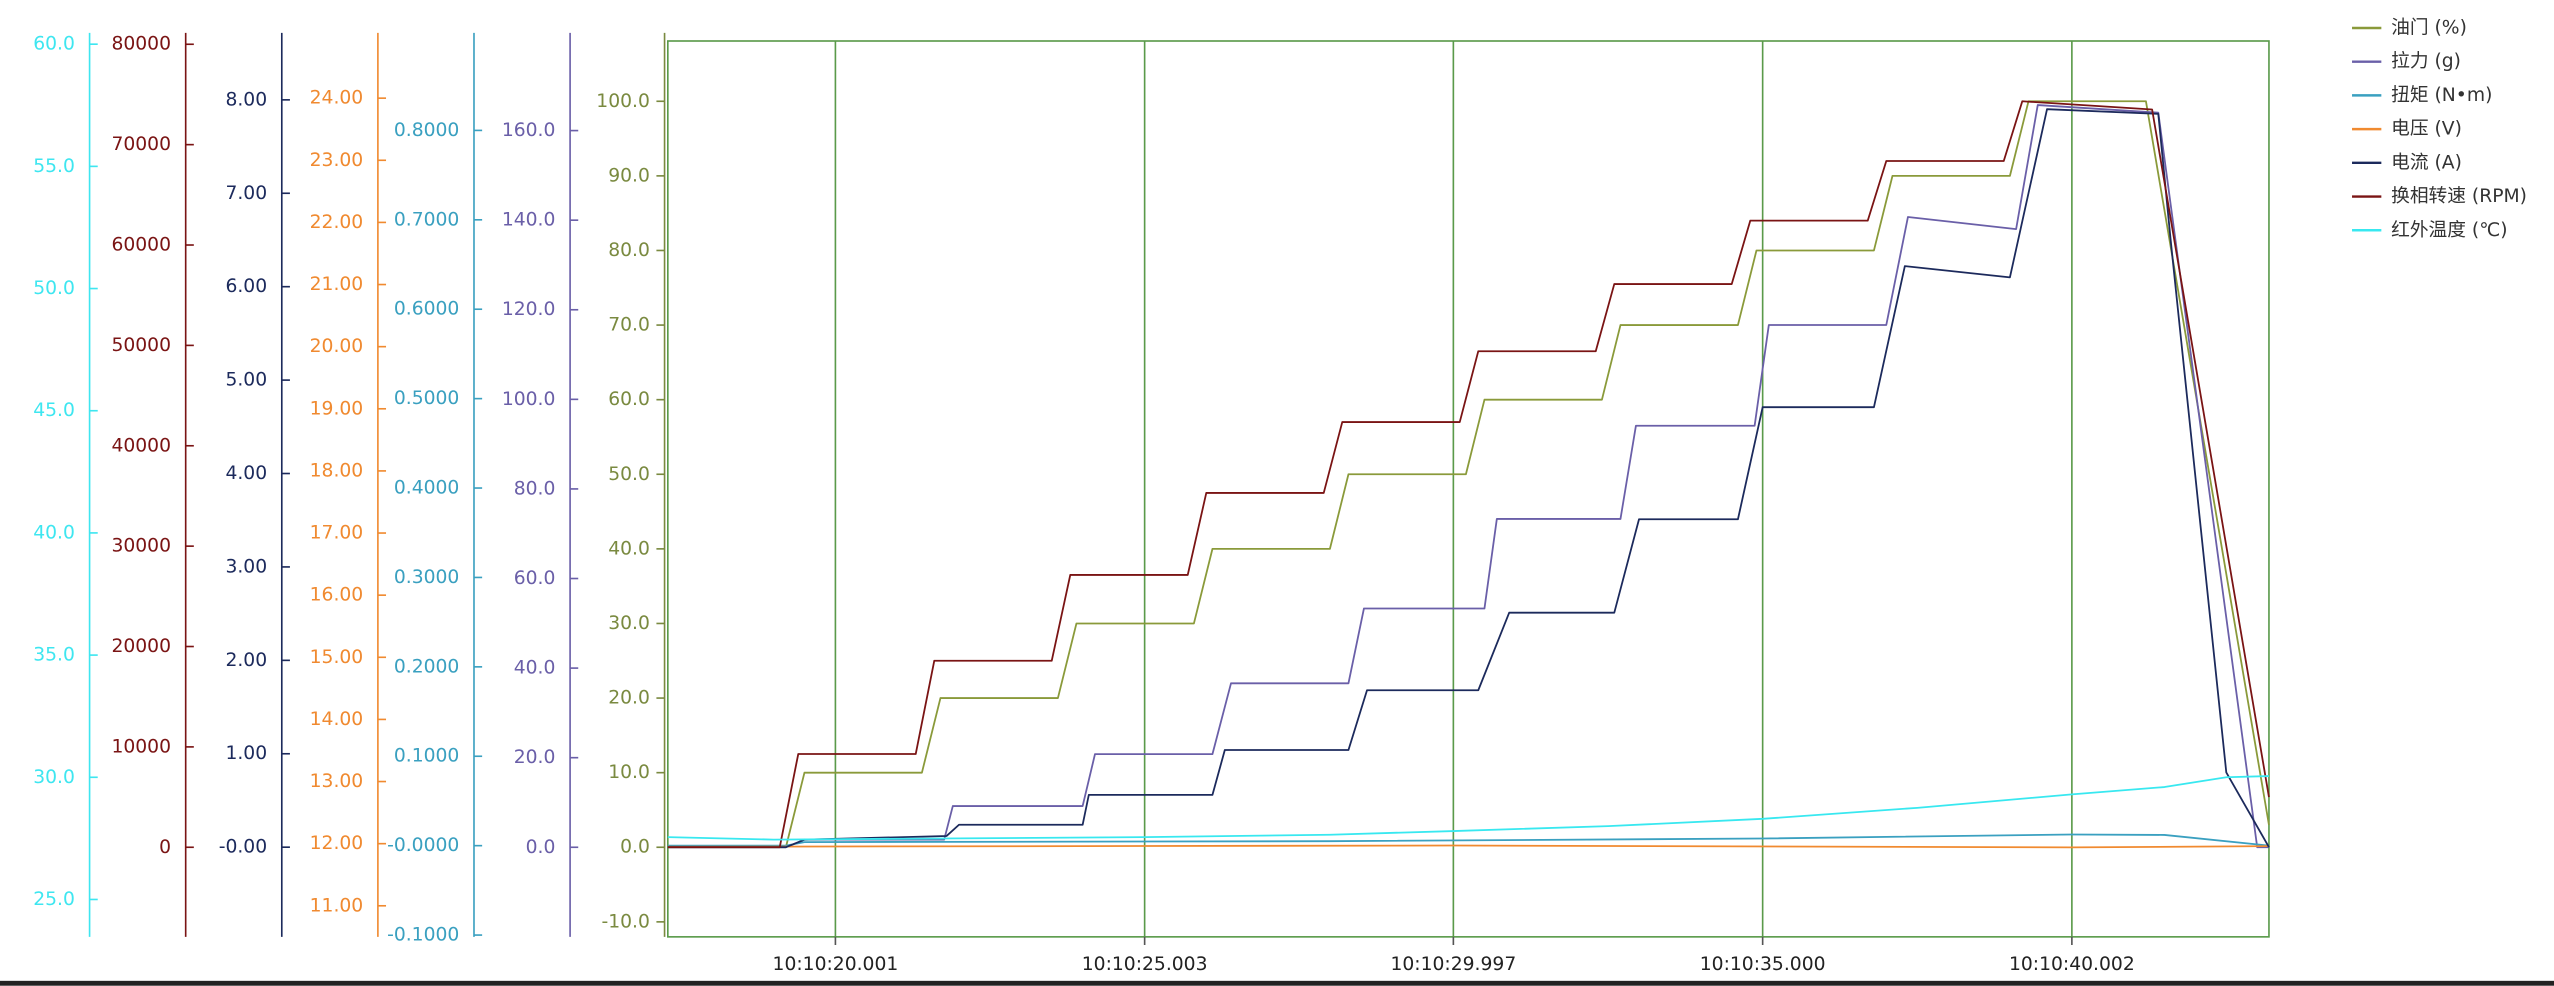 The image size is (2554, 986). What do you see at coordinates (337, 408) in the screenshot?
I see `y-tick-label: 19.00` at bounding box center [337, 408].